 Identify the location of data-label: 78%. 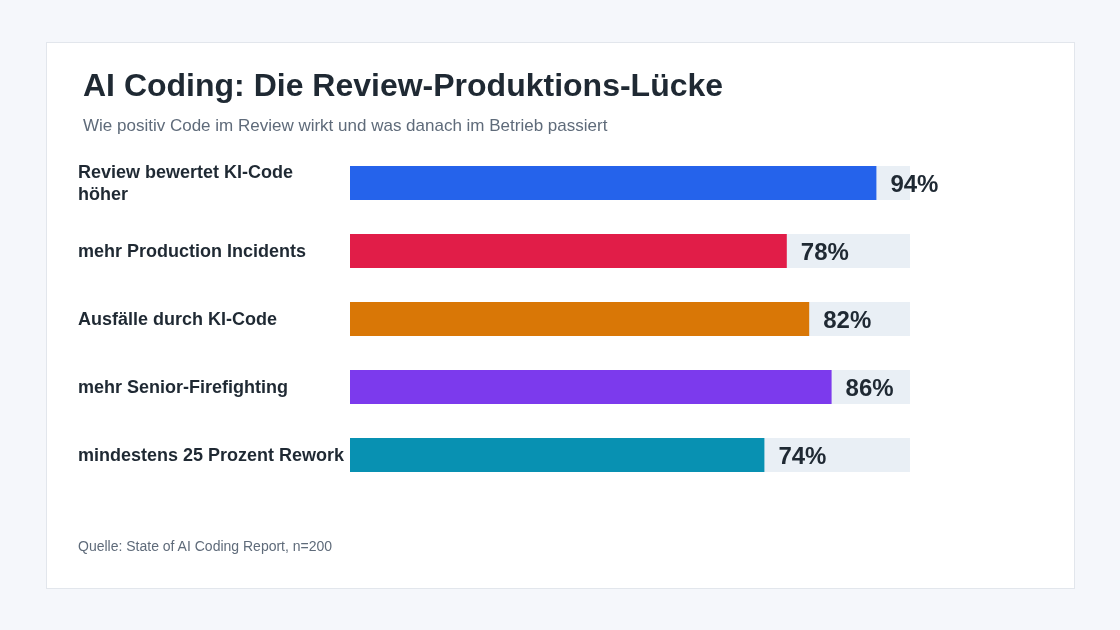
(824, 251).